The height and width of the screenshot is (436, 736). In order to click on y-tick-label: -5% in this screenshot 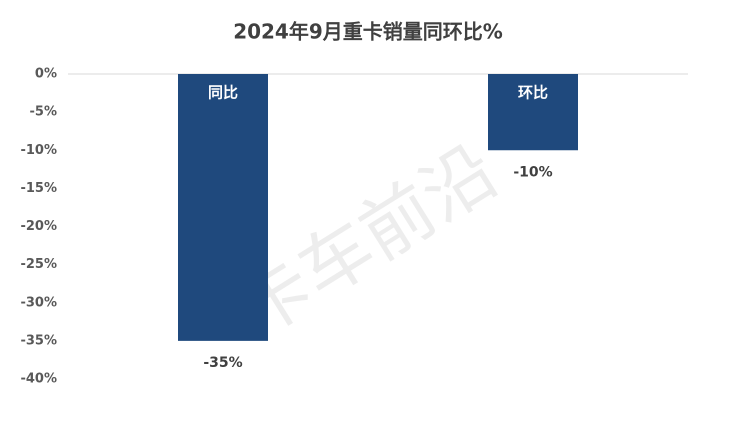, I will do `click(43, 112)`.